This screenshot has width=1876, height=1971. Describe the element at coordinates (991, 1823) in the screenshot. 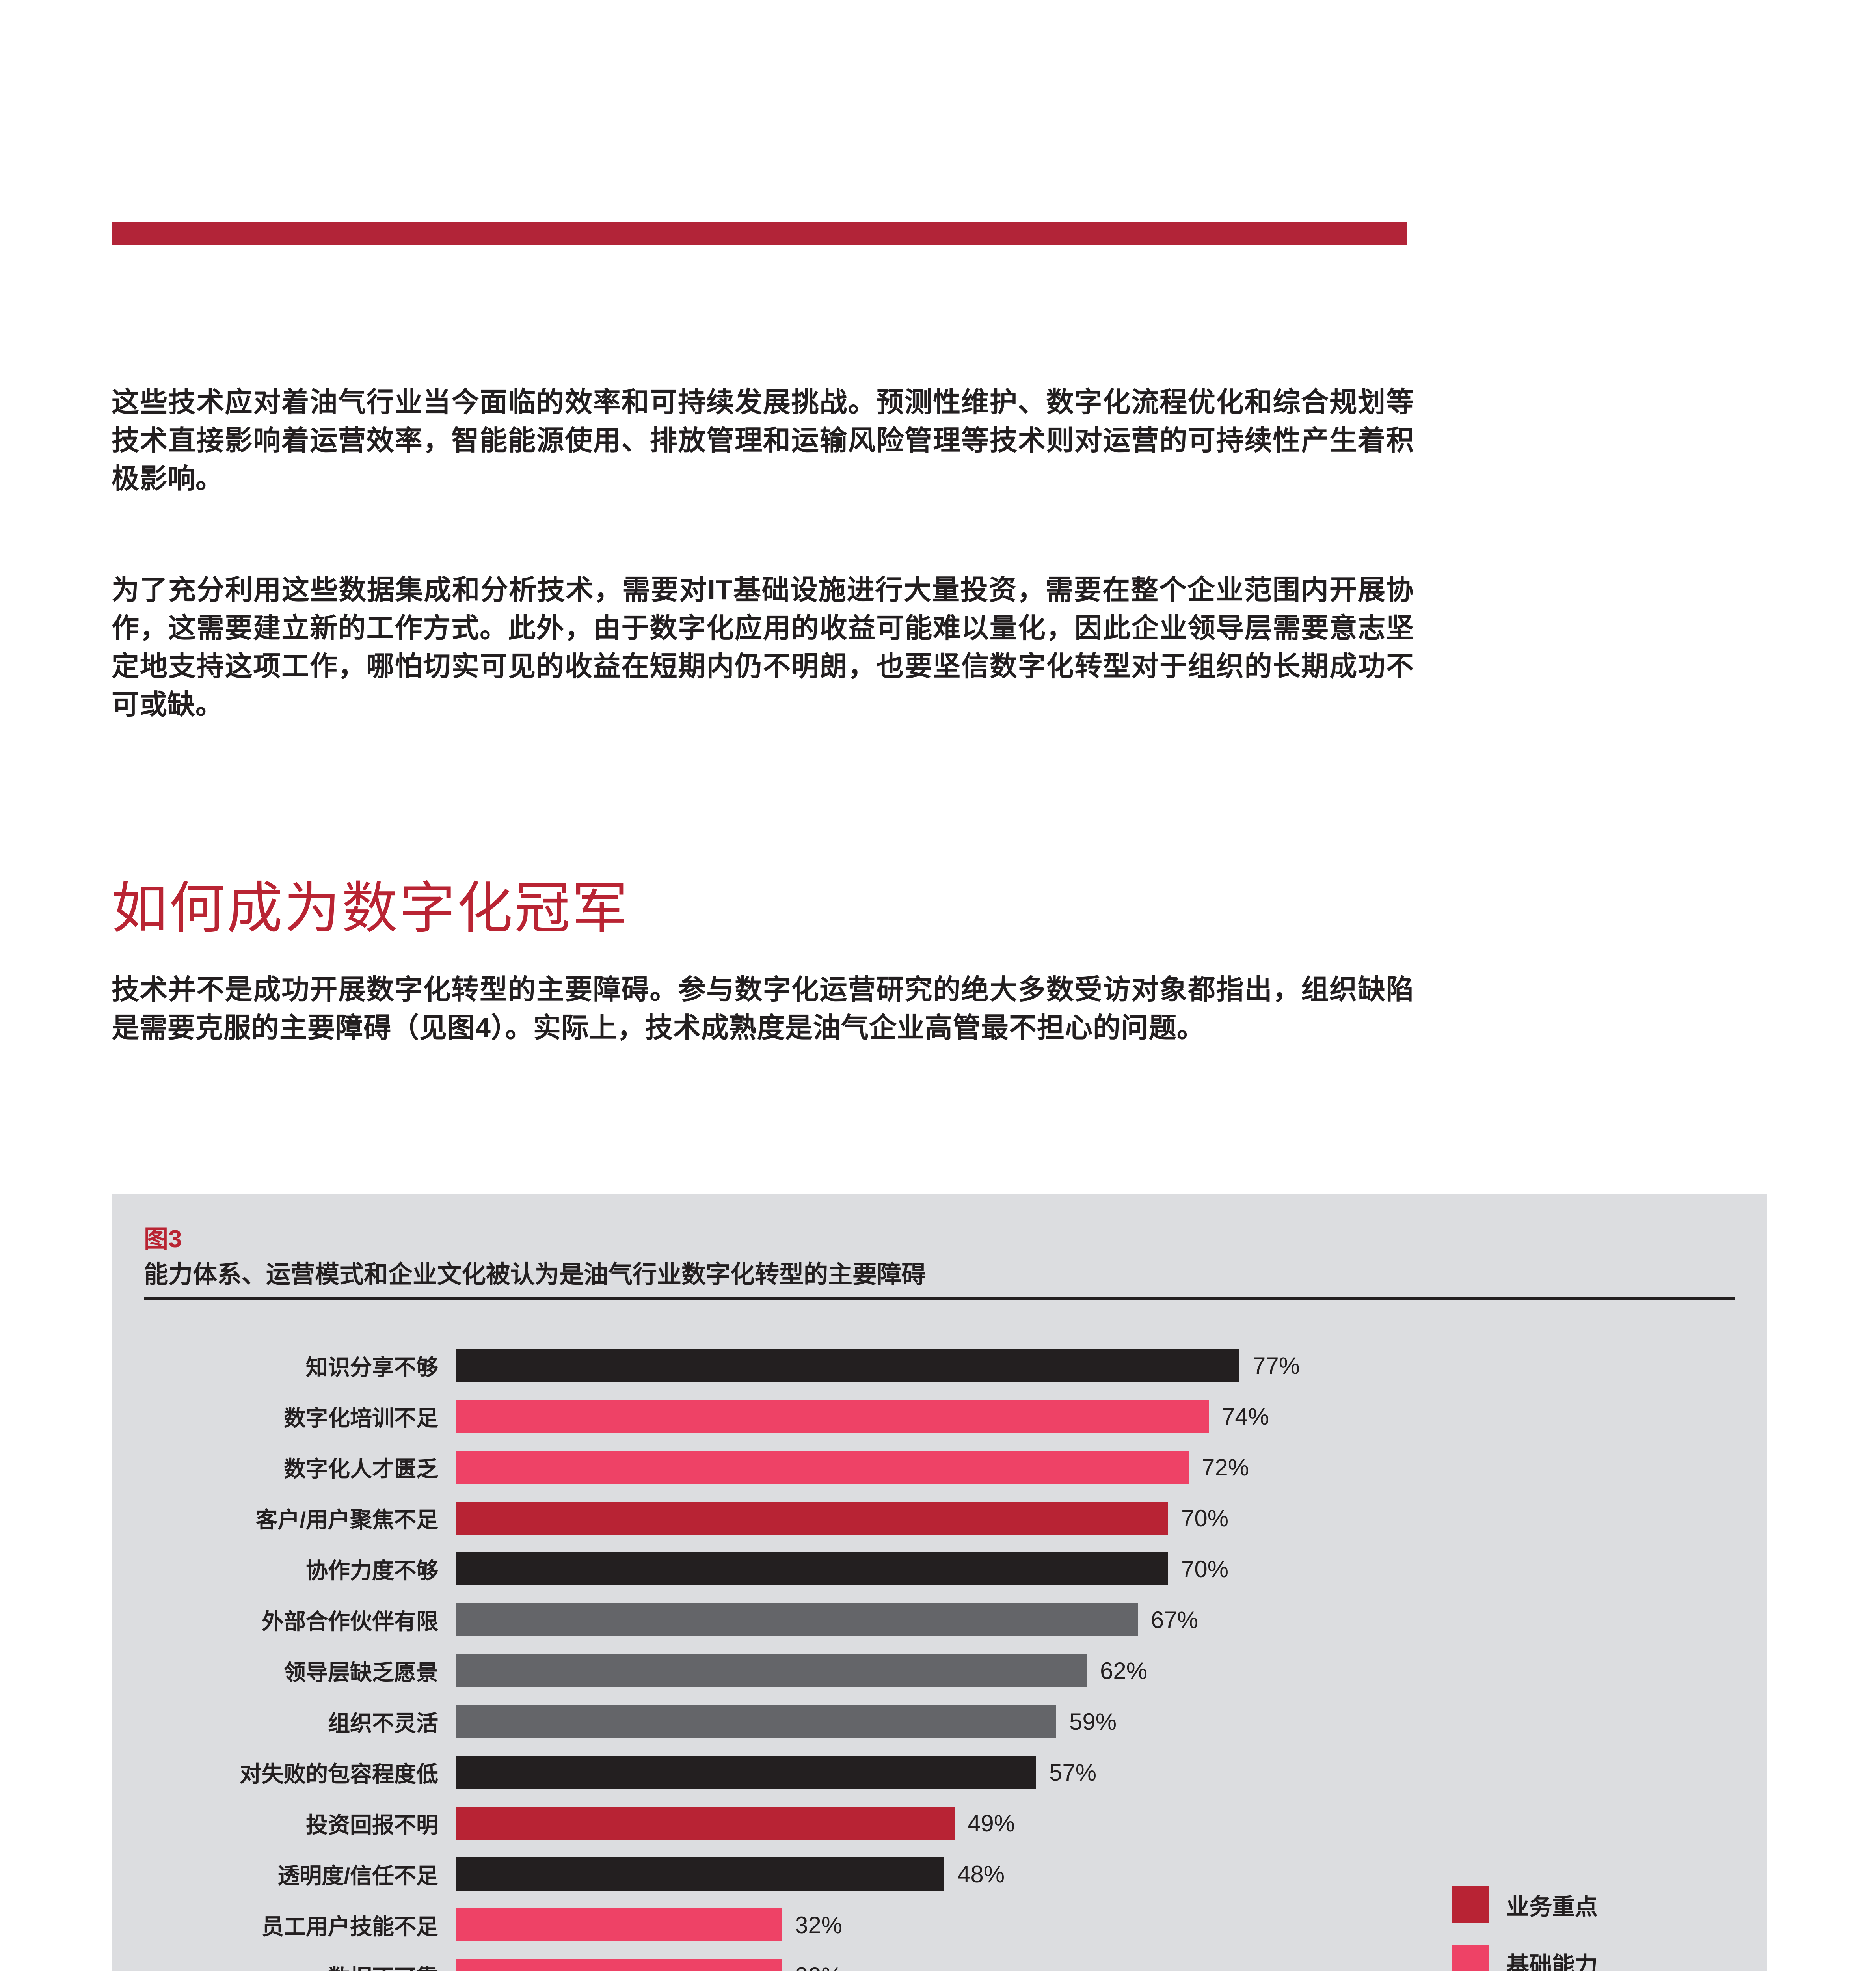

I see `bar-value: 49%` at that location.